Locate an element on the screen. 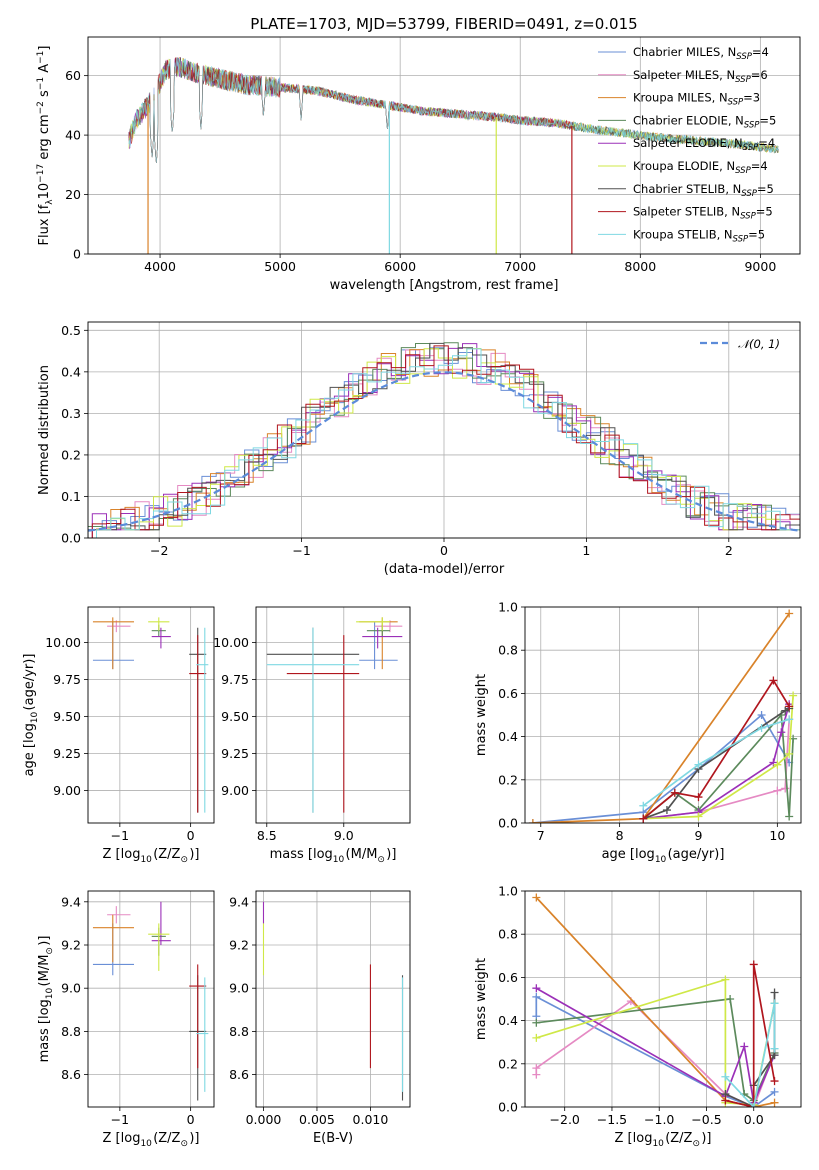 This screenshot has height=1170, width=819. x-tick-label: 10 is located at coordinates (777, 835).